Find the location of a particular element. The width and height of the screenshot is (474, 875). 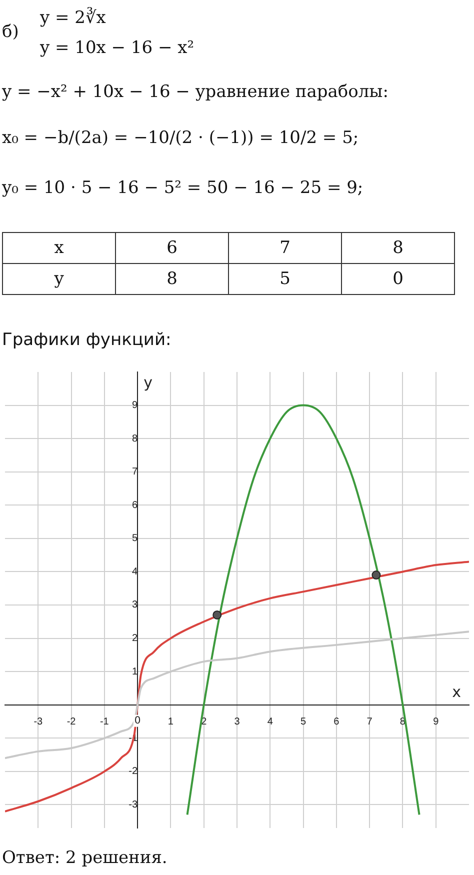

y-tick-label: 5 is located at coordinates (135, 538).